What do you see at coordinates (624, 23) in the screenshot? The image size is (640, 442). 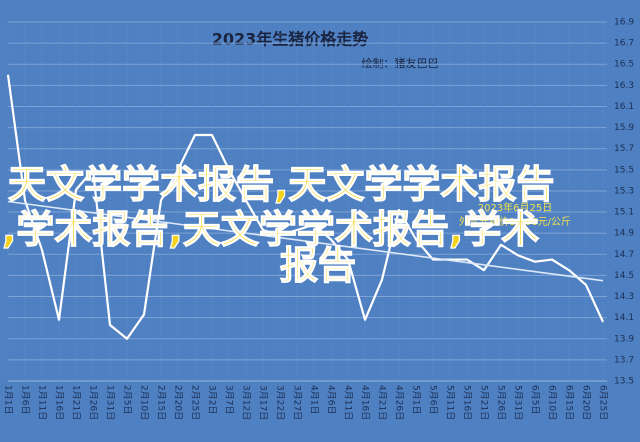 I see `y-tick-label: 16.9` at bounding box center [624, 23].